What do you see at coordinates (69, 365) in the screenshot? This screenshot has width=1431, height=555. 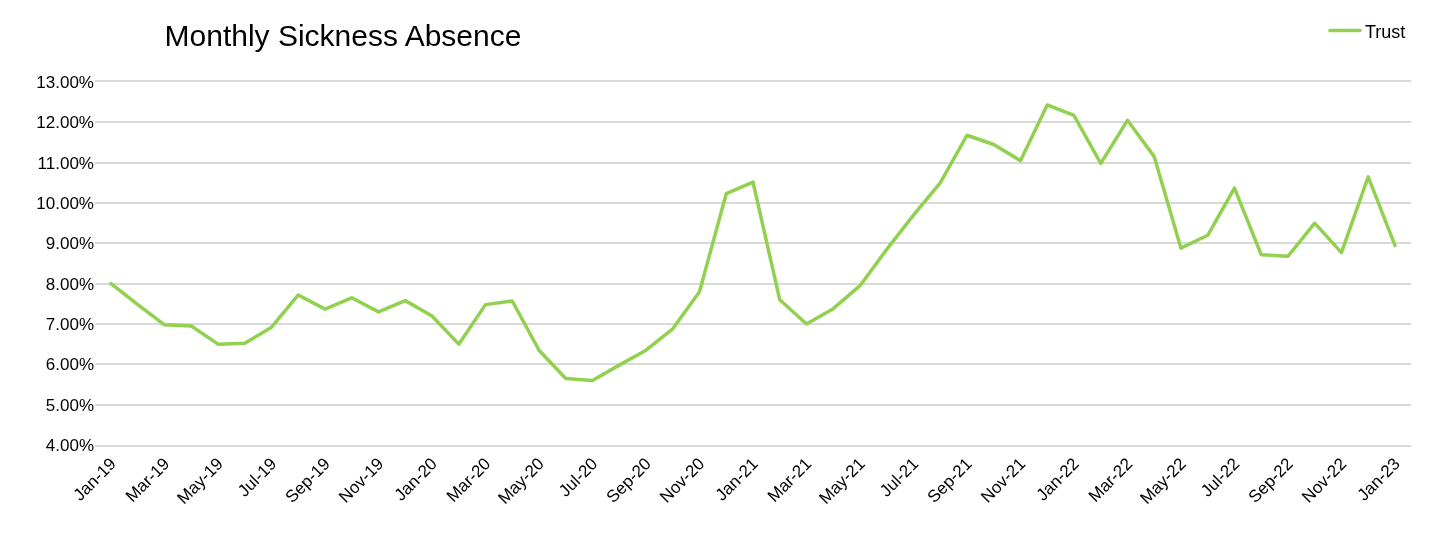 I see `y-tick-label: 6.00%` at bounding box center [69, 365].